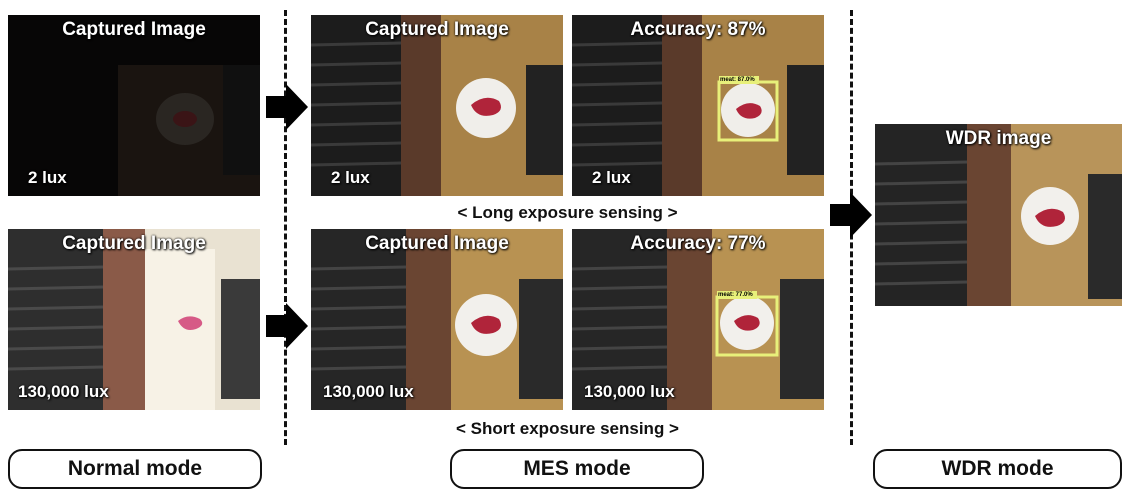 Image resolution: width=1122 pixels, height=489 pixels. I want to click on wdr-image-title: WDR image, so click(998, 138).